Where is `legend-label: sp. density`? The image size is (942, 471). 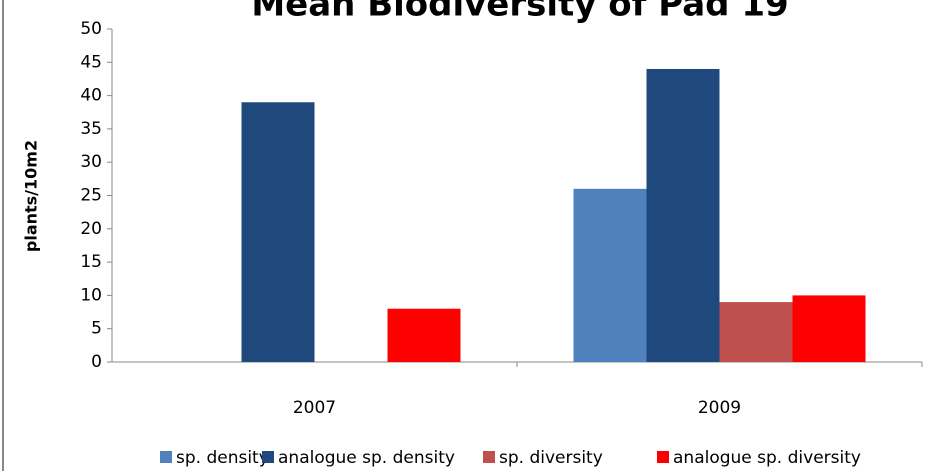 legend-label: sp. density is located at coordinates (222, 458).